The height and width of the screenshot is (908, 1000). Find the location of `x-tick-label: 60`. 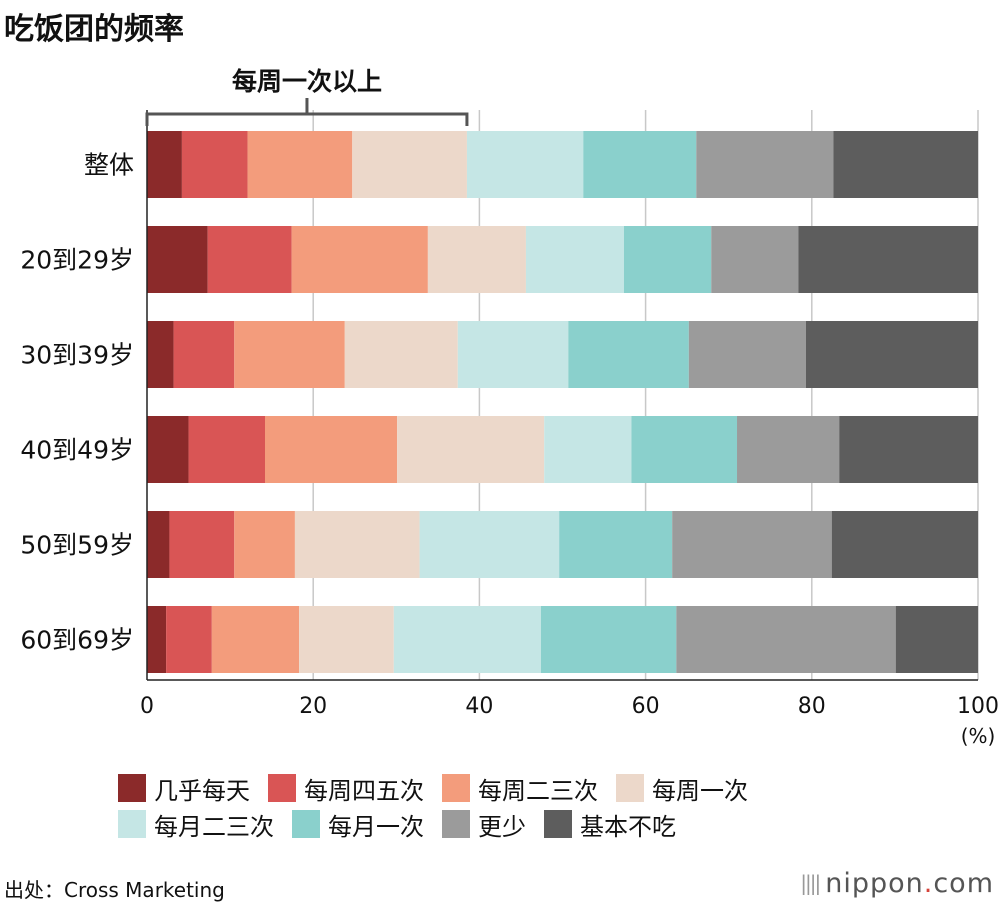

x-tick-label: 60 is located at coordinates (646, 706).